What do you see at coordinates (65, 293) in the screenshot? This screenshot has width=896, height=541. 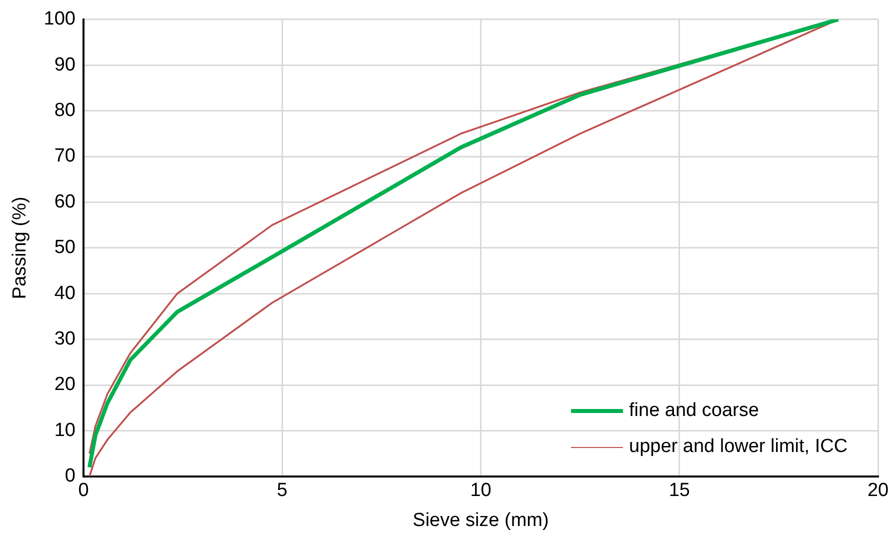 I see `y-tick-label: 40` at bounding box center [65, 293].